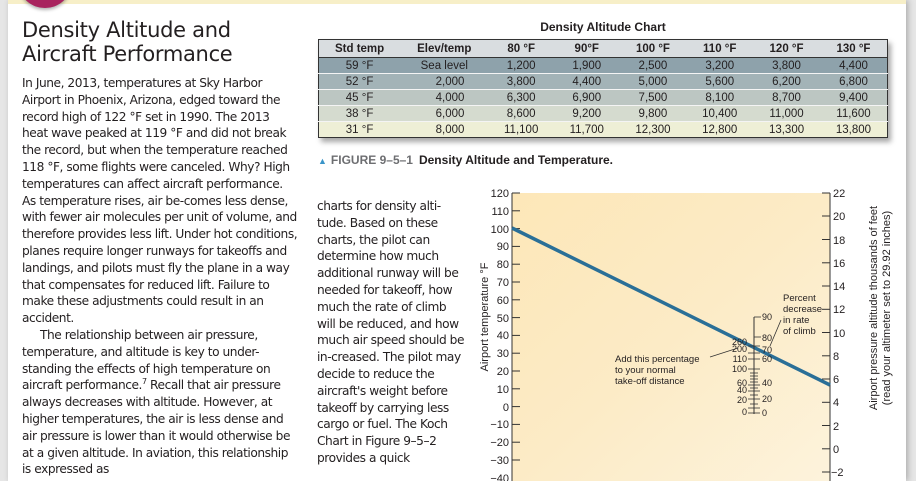  I want to click on table-cell: 6,300, so click(521, 97).